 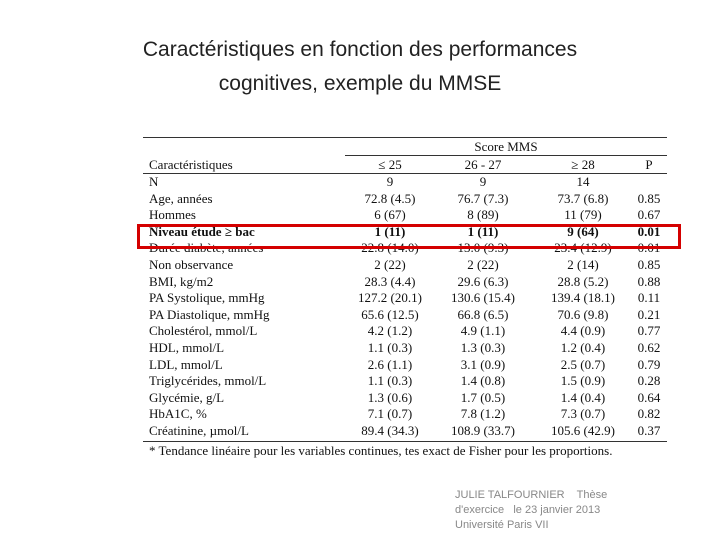 I want to click on footer-line: Université Paris VII, so click(x=502, y=525).